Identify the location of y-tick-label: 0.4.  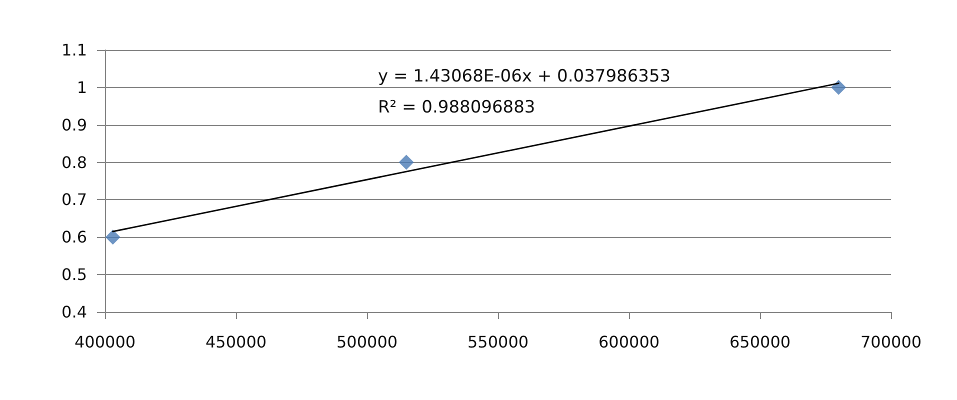
(74, 312).